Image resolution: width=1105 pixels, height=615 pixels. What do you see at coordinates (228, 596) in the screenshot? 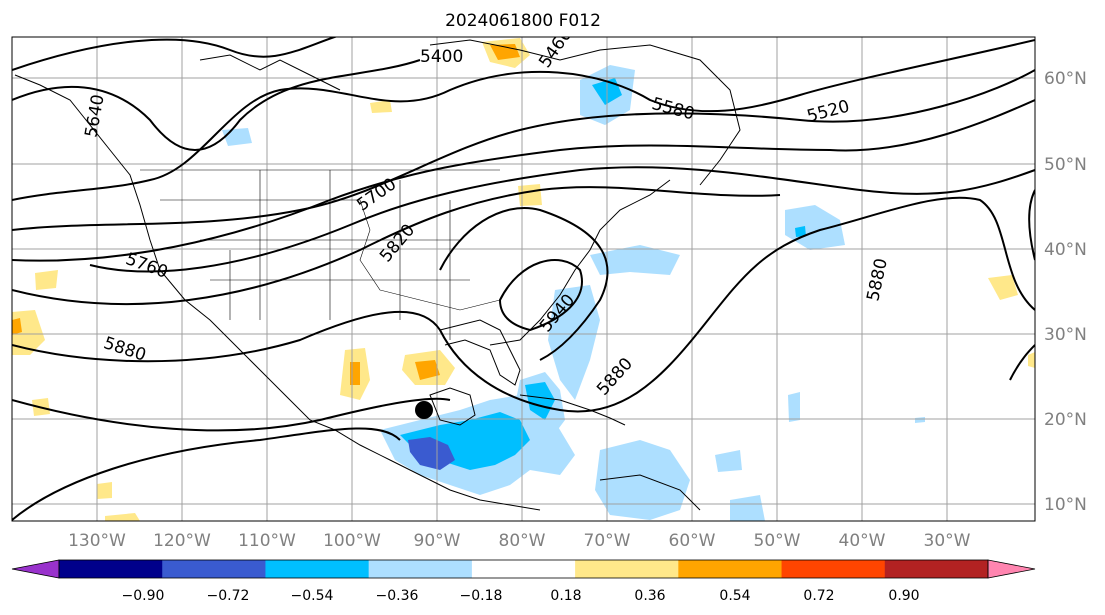
I see `colorbar-tick-label: −0.72` at bounding box center [228, 596].